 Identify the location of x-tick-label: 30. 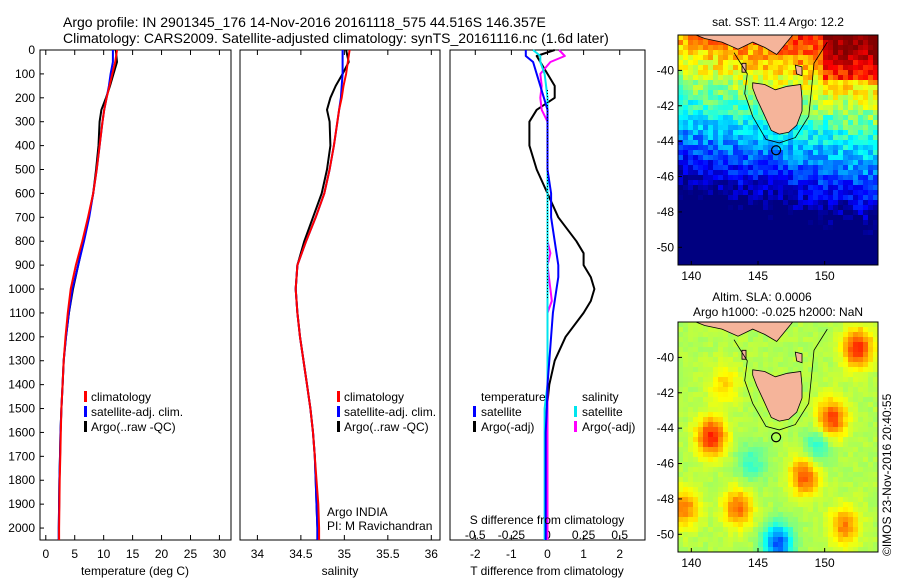
(220, 554).